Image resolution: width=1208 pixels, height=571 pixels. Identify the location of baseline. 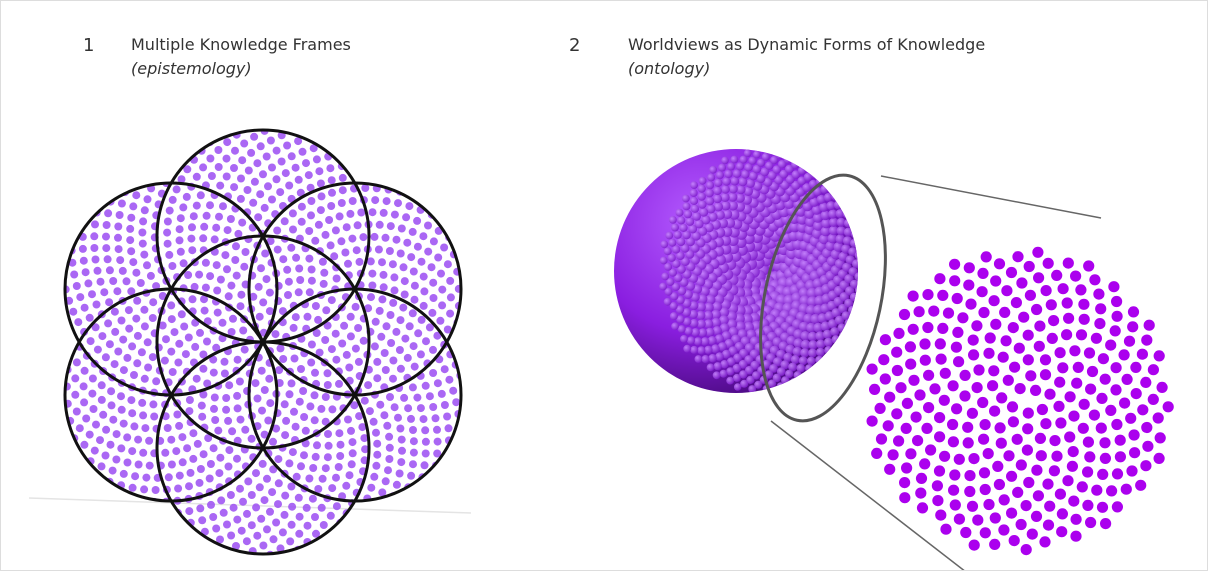
(250, 505).